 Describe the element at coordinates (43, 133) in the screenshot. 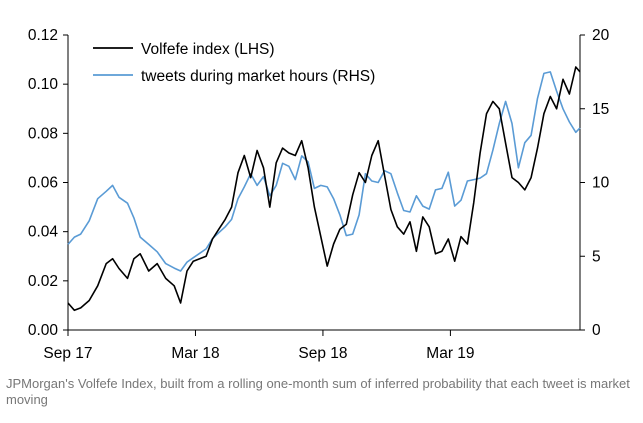

I see `y-left-tick-label: 0.08` at that location.